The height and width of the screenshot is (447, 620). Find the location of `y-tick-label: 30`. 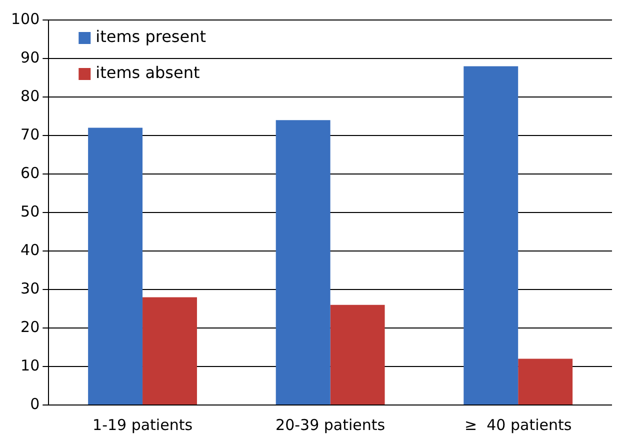

y-tick-label: 30 is located at coordinates (30, 288).